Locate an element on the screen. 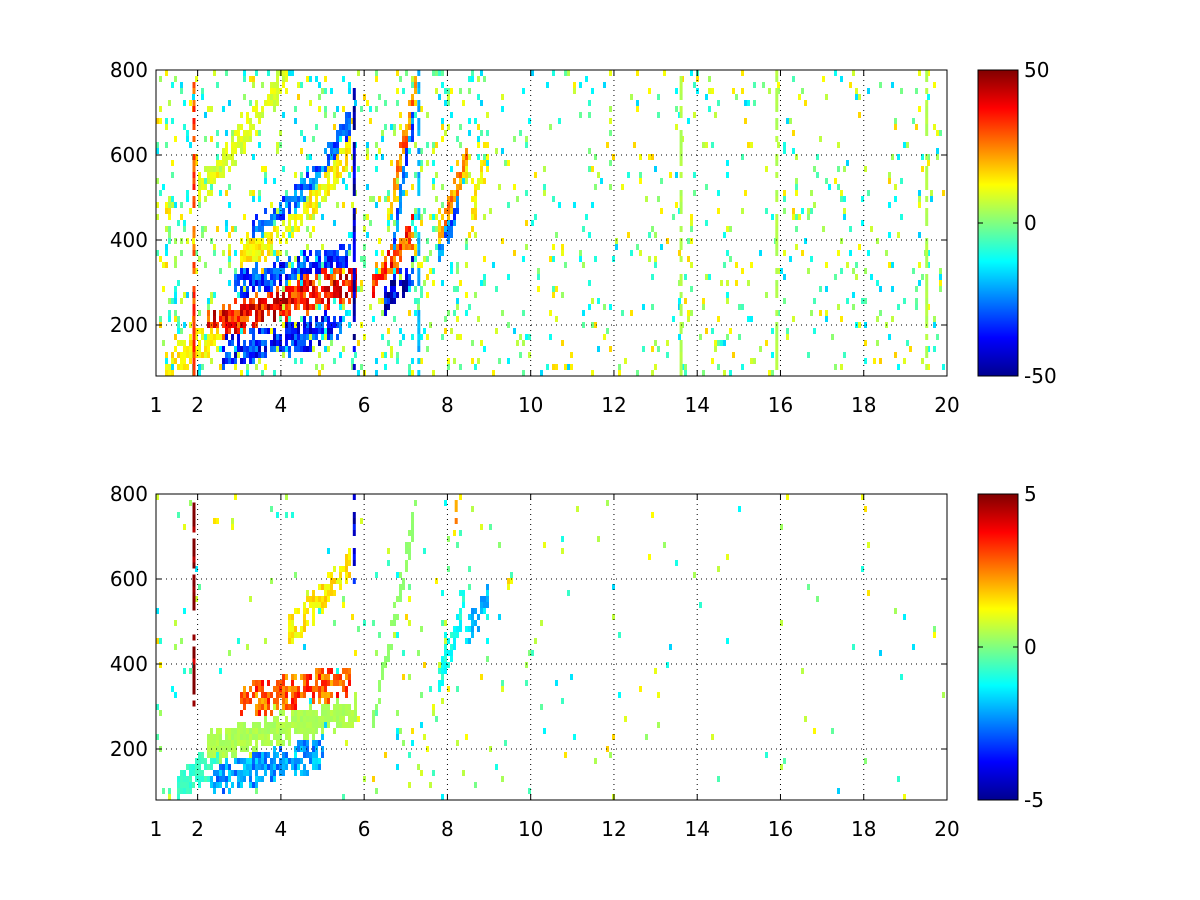  top-y-tick-label: 800 is located at coordinates (129, 70).